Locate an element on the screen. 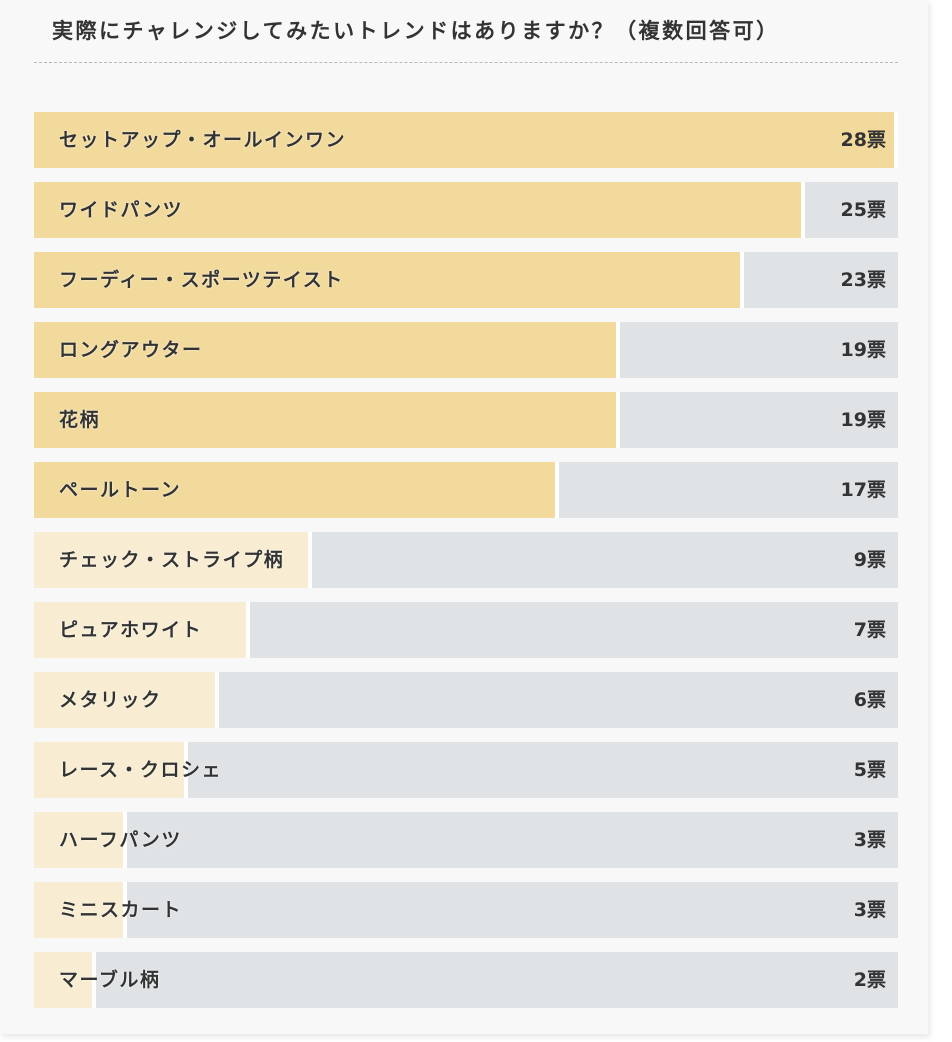  bar-row: 花柄 19票 is located at coordinates (466, 420).